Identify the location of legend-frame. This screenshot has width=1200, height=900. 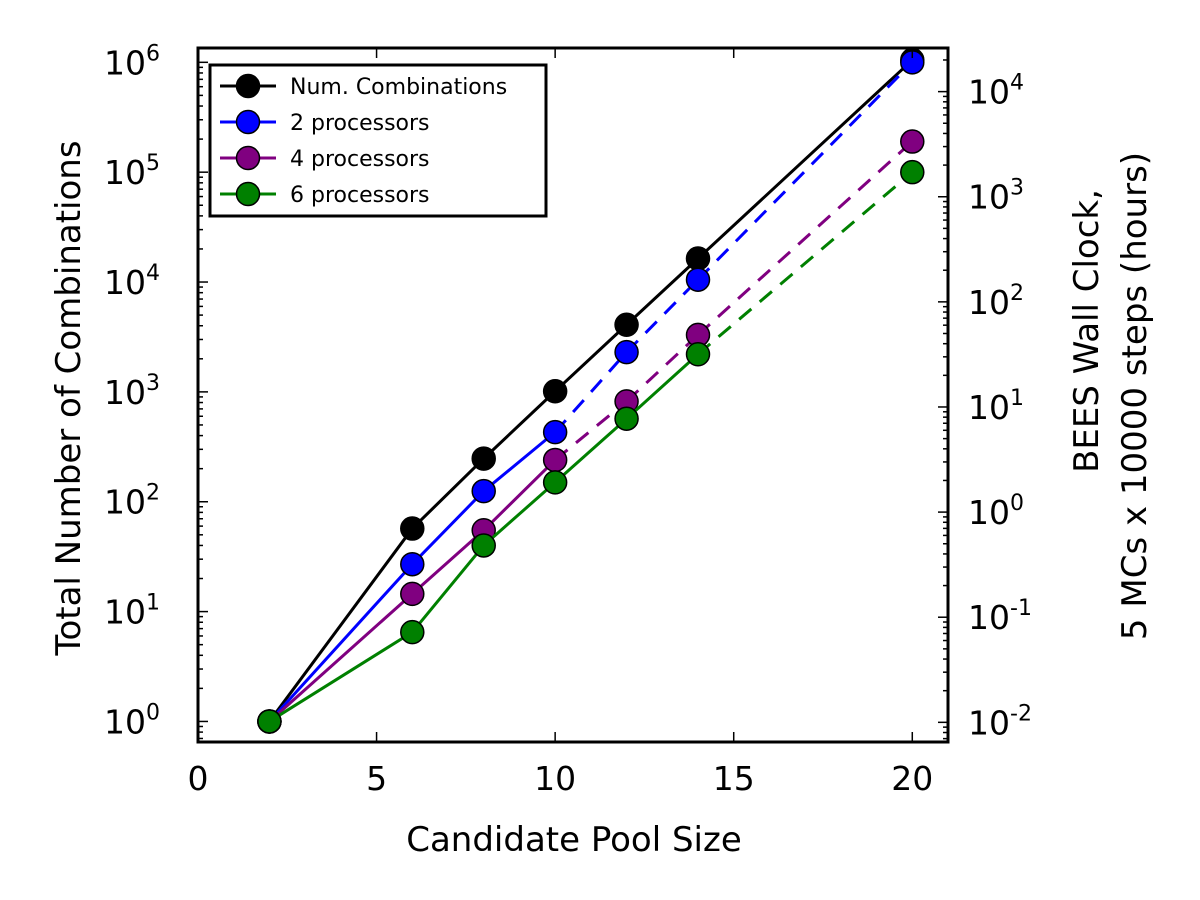
(378, 140).